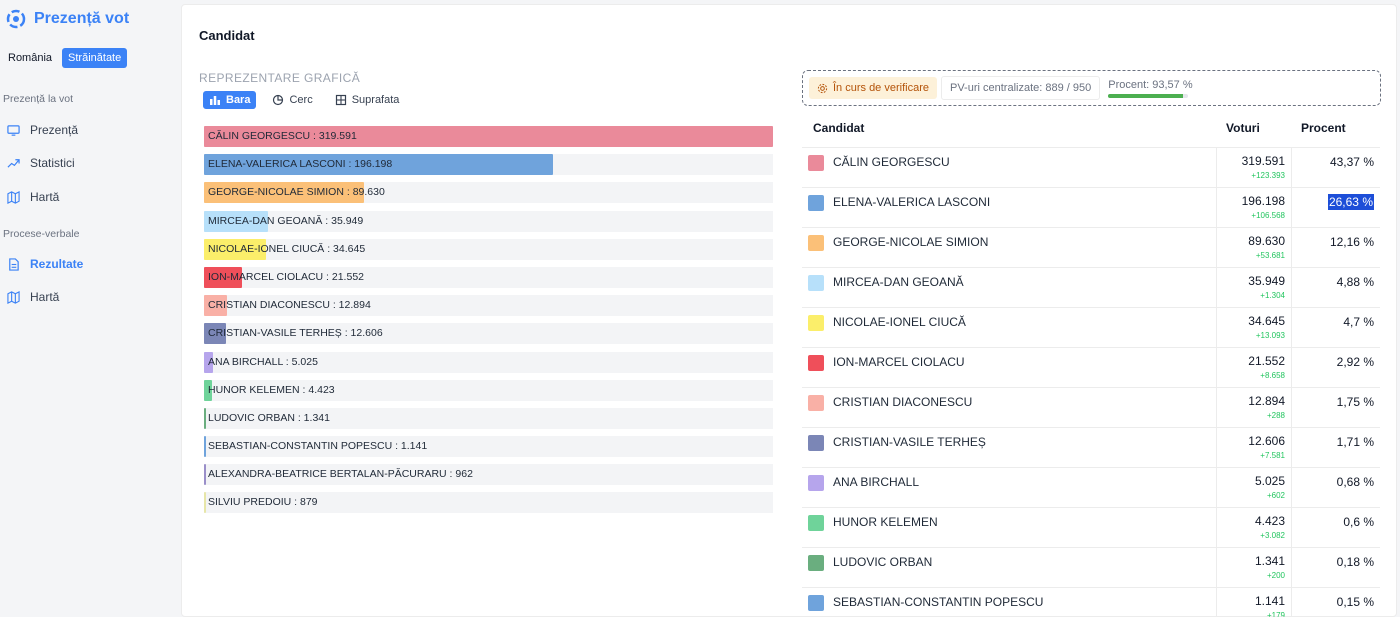 Image resolution: width=1400 pixels, height=617 pixels. Describe the element at coordinates (296, 192) in the screenshot. I see `bar-label: GEORGE-NICOLAE SIMION : 89.630` at that location.